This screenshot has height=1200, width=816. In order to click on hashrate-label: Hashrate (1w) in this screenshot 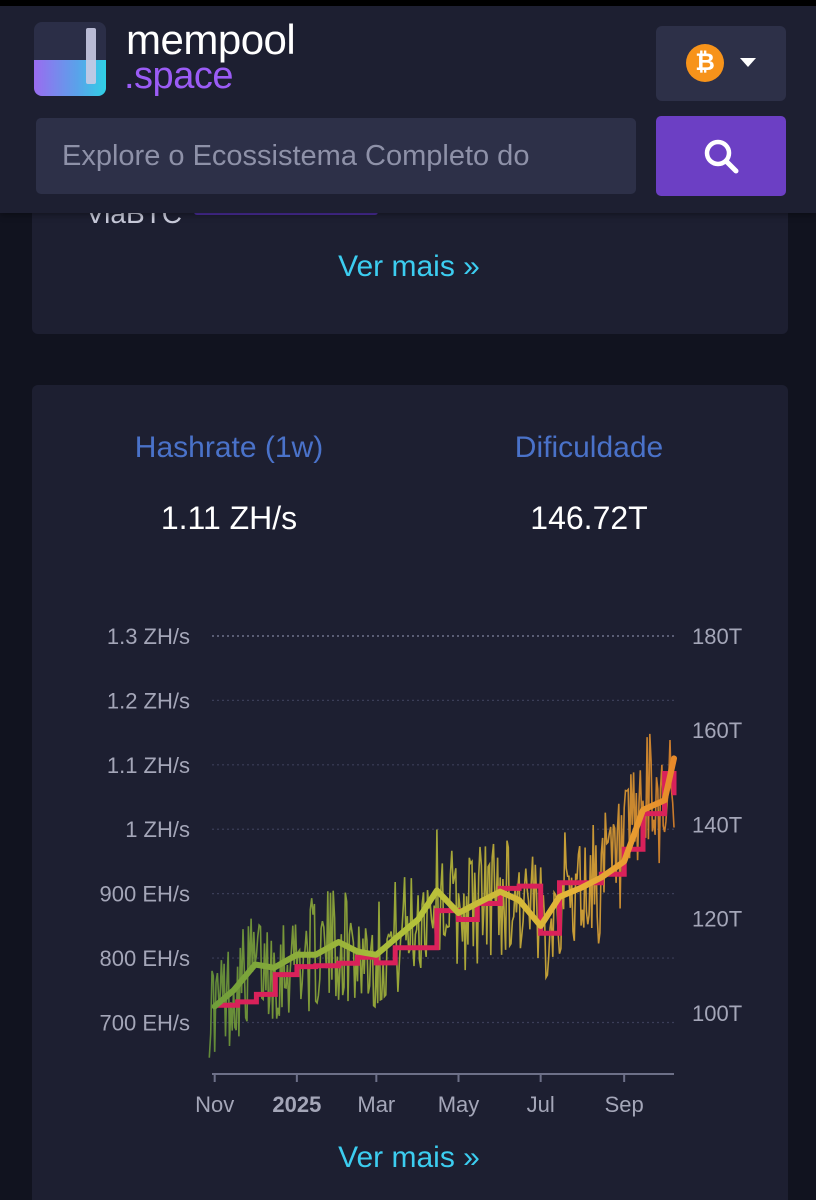, I will do `click(229, 447)`.